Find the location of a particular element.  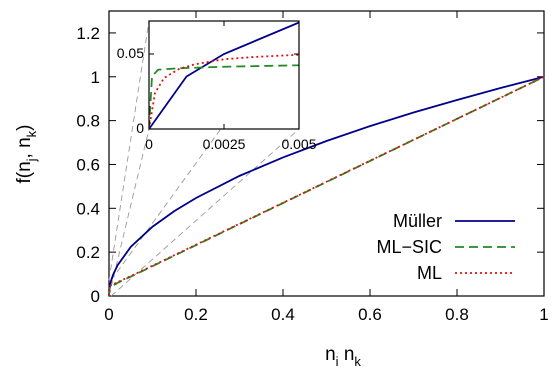

legend-label-ml-sic: ML−SIC is located at coordinates (409, 247).